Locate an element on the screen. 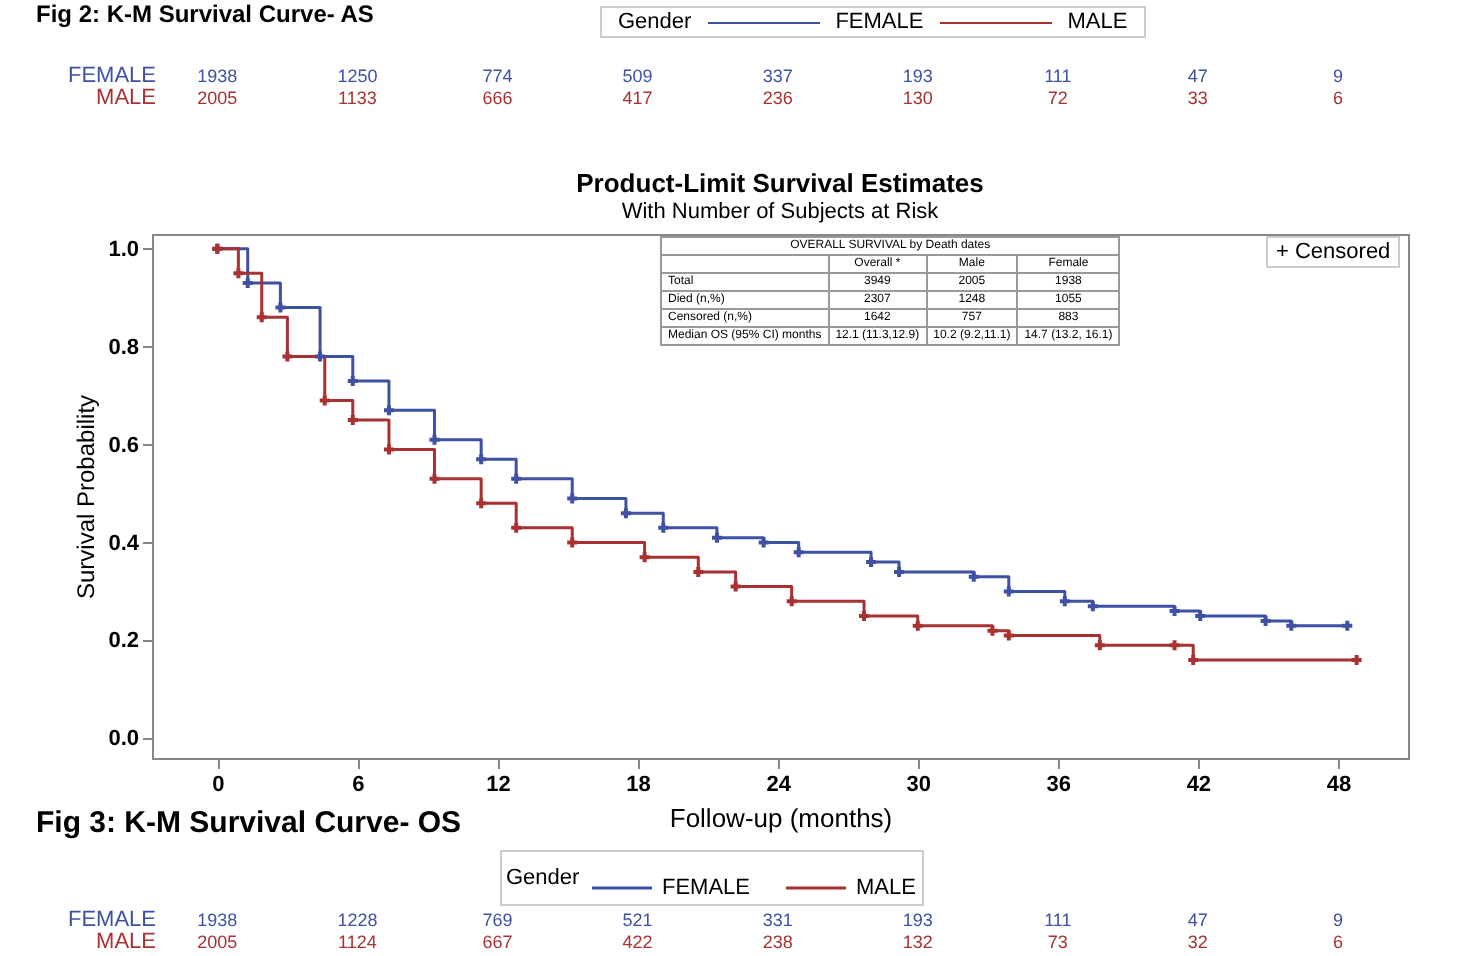  y-tick-label: 0.6 is located at coordinates (123, 445).